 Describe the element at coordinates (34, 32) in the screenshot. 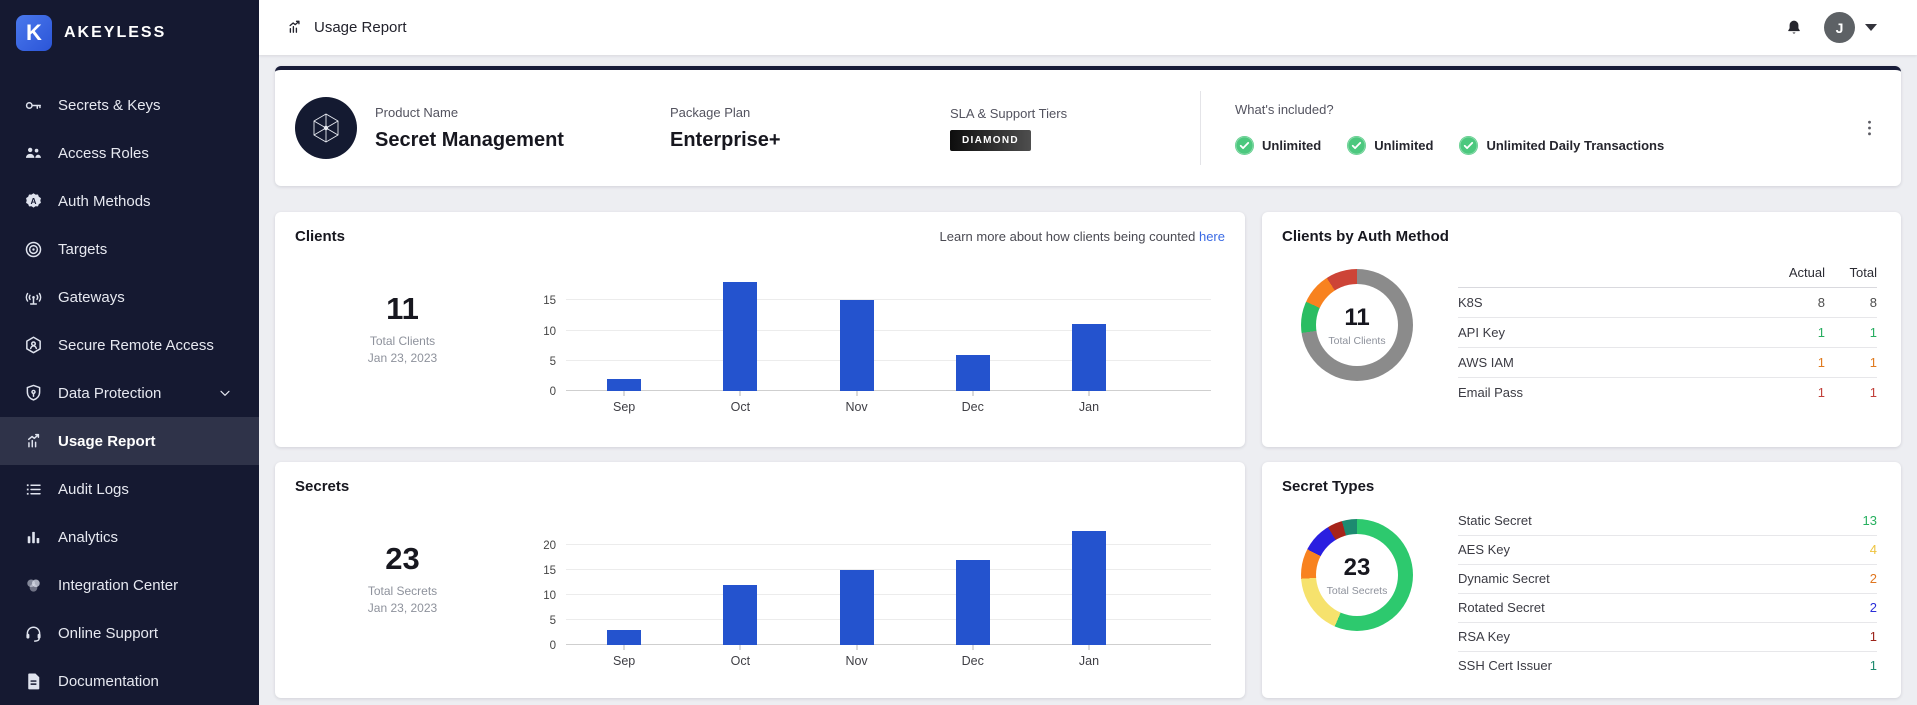

I see `akeyless-logo-icon: K` at that location.